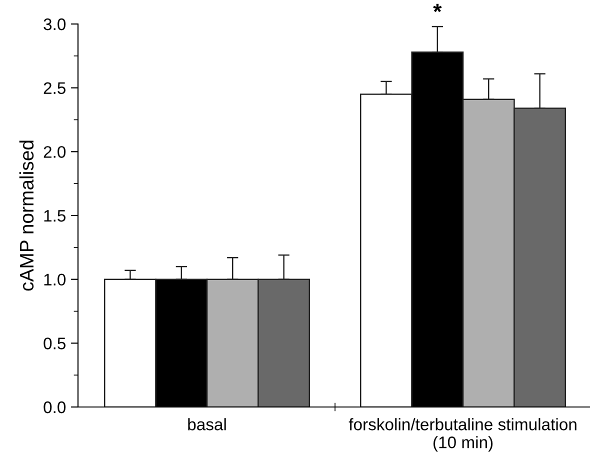  What do you see at coordinates (462, 435) in the screenshot?
I see `x-tick-label: forskolin/terbutaline stimulation (10 min)` at bounding box center [462, 435].